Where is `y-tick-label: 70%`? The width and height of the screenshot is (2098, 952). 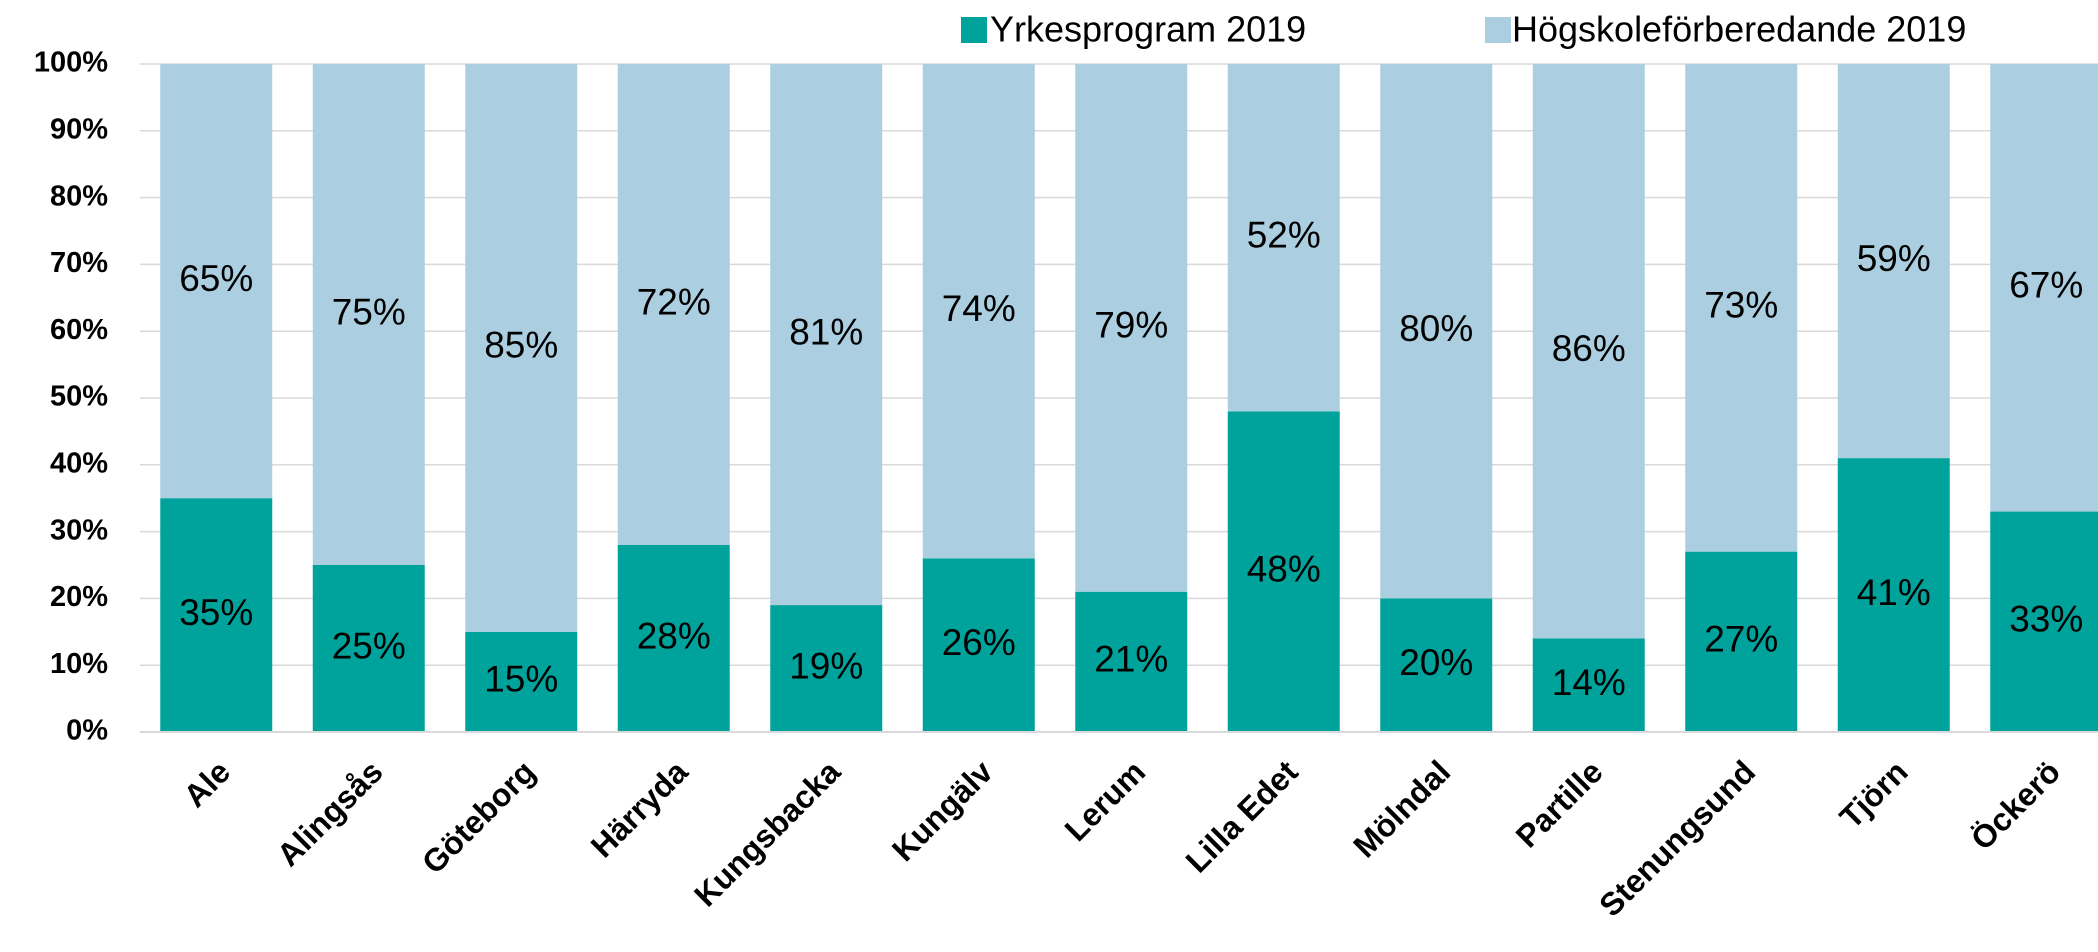
y-tick-label: 70% is located at coordinates (79, 263).